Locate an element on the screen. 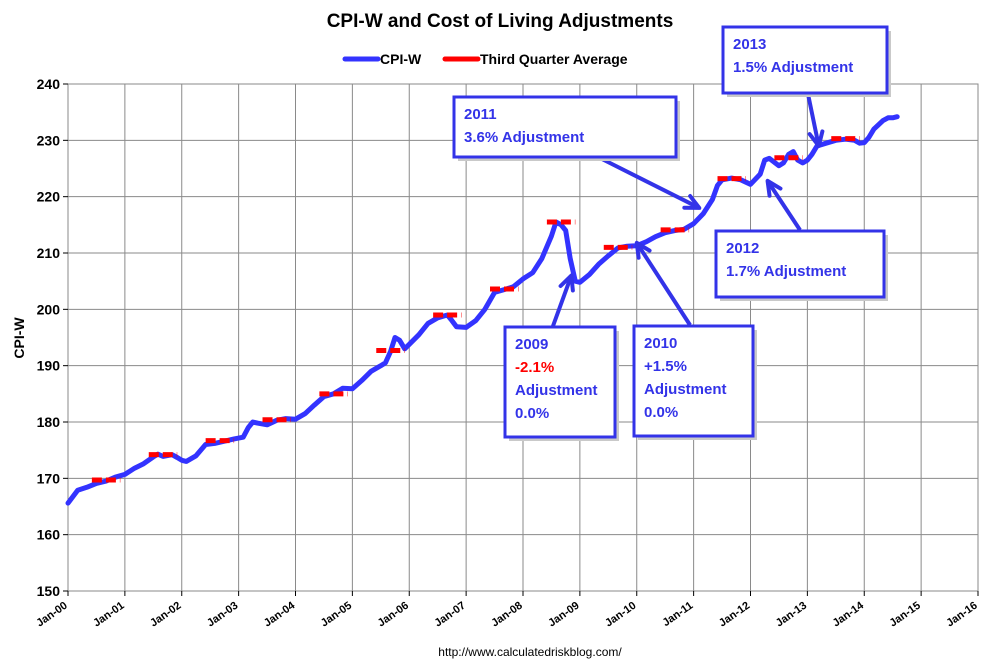 Image resolution: width=1001 pixels, height=667 pixels. annotation-text: 2012 is located at coordinates (742, 248).